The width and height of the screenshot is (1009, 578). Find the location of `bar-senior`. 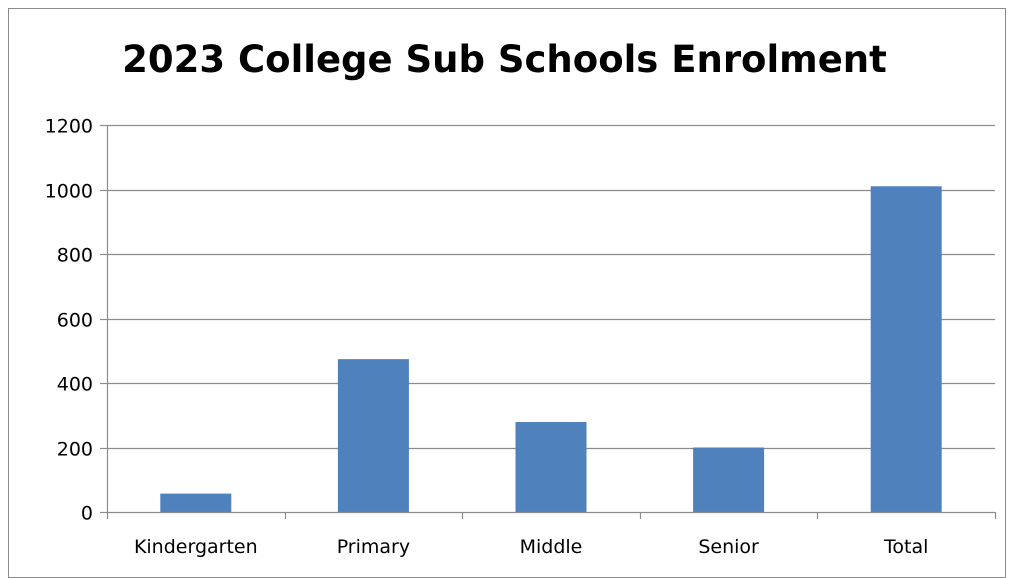

bar-senior is located at coordinates (728, 480).